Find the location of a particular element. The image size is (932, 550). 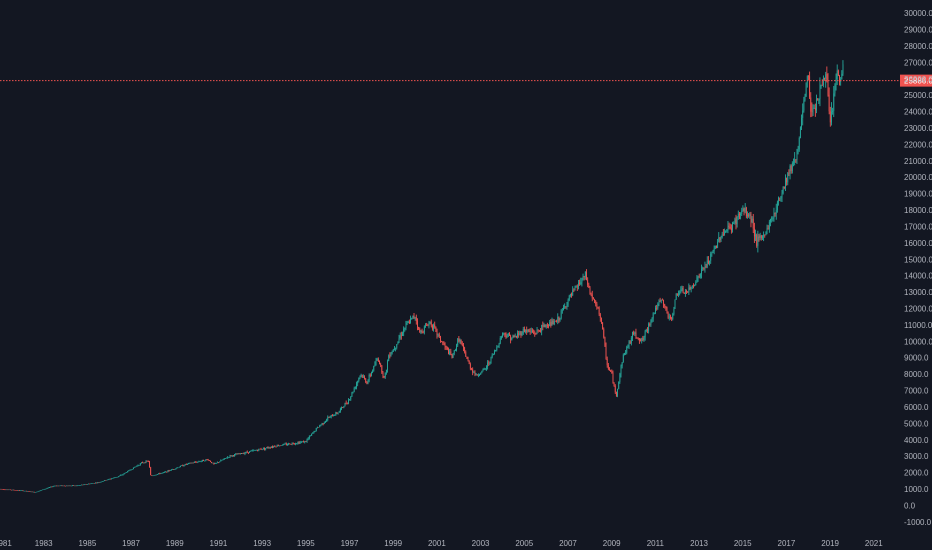

y-tick-label: 14000.0 is located at coordinates (918, 276).